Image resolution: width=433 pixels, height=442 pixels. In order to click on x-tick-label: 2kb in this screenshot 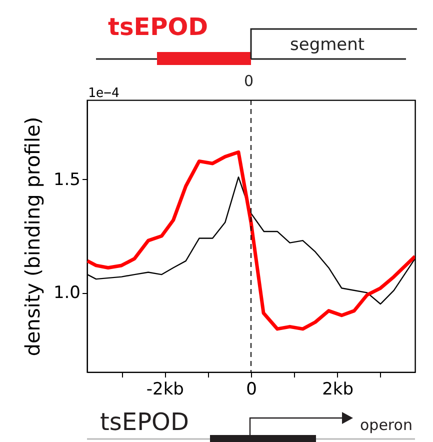, I will do `click(338, 390)`.